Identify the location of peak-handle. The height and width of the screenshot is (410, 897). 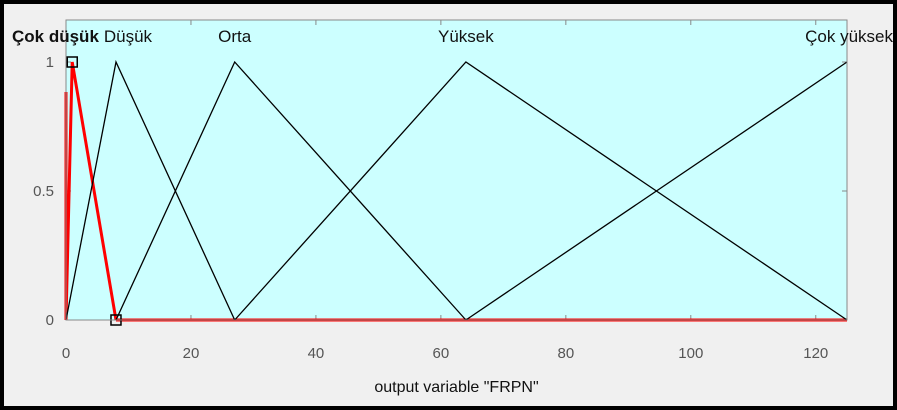
(72, 62).